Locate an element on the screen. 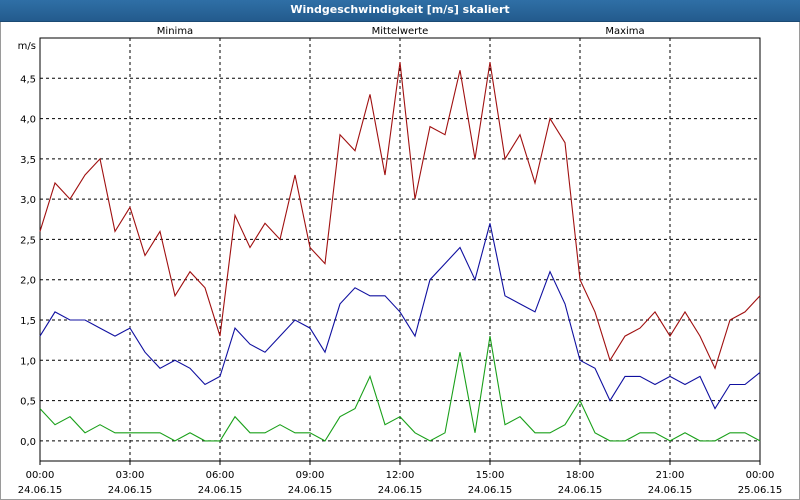 The image size is (800, 500). x-tick-time: 03:00 is located at coordinates (130, 475).